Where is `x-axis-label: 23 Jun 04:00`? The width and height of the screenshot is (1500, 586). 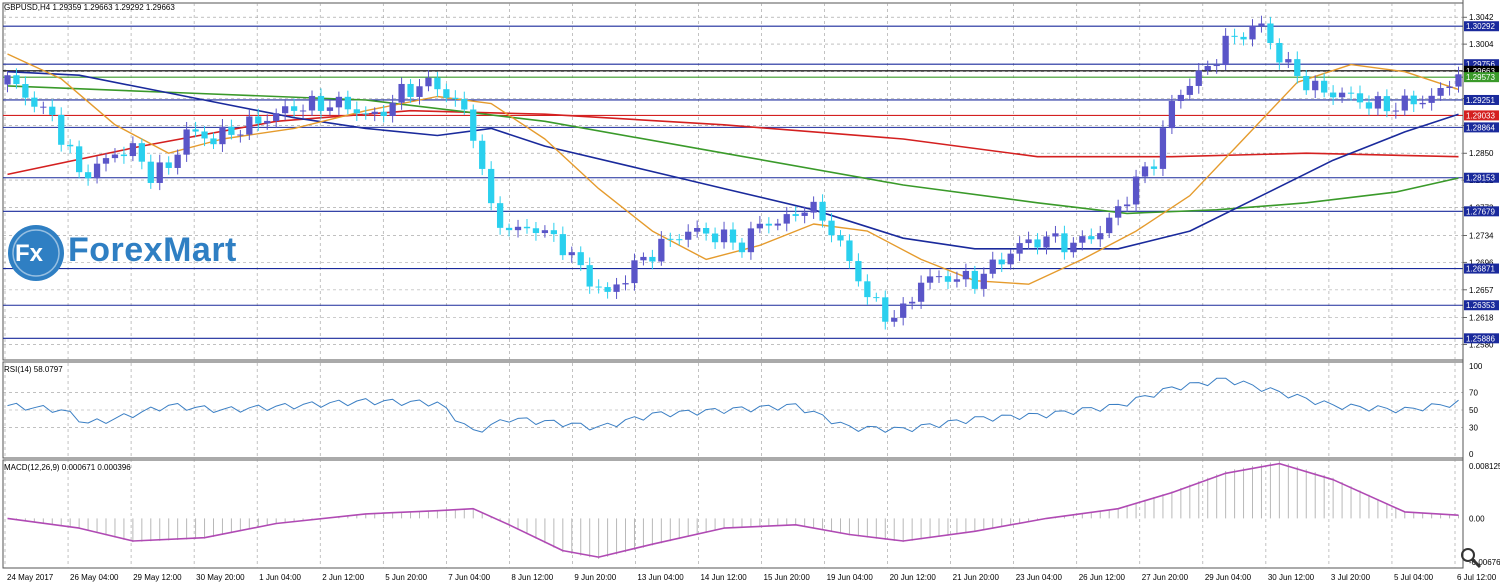
x-axis-label: 23 Jun 04:00 is located at coordinates (1039, 577).